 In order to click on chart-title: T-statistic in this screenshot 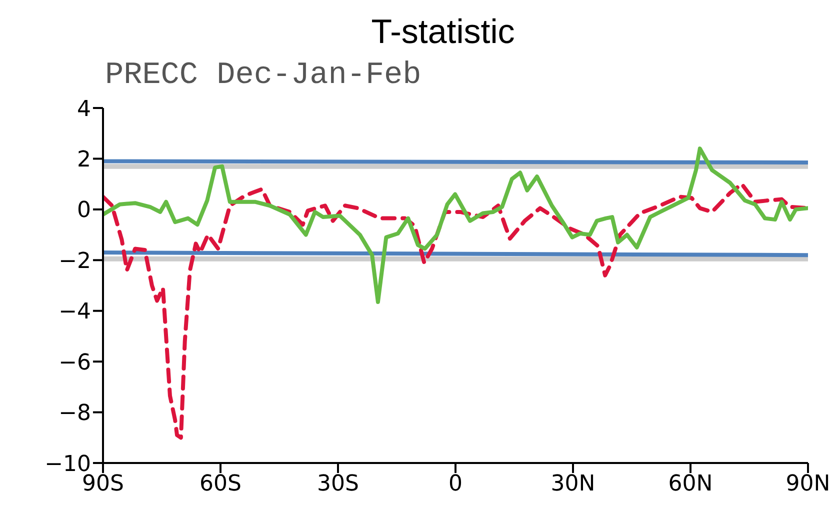, I will do `click(443, 32)`.